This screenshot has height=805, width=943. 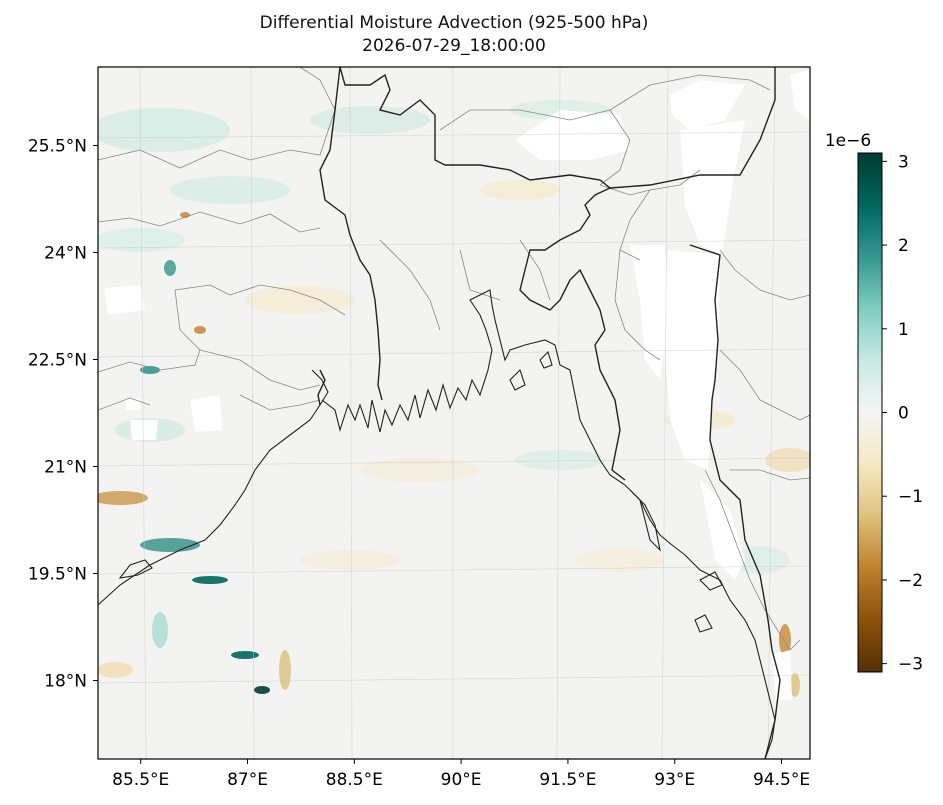 I want to click on colorbar-gradient, so click(x=870, y=412).